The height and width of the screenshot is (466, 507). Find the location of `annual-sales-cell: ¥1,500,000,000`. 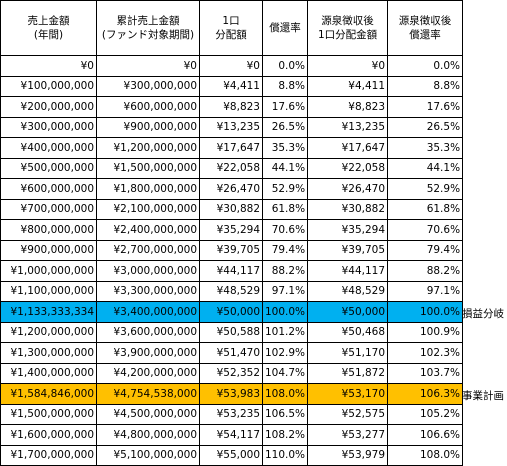

annual-sales-cell: ¥1,500,000,000 is located at coordinates (48, 414).